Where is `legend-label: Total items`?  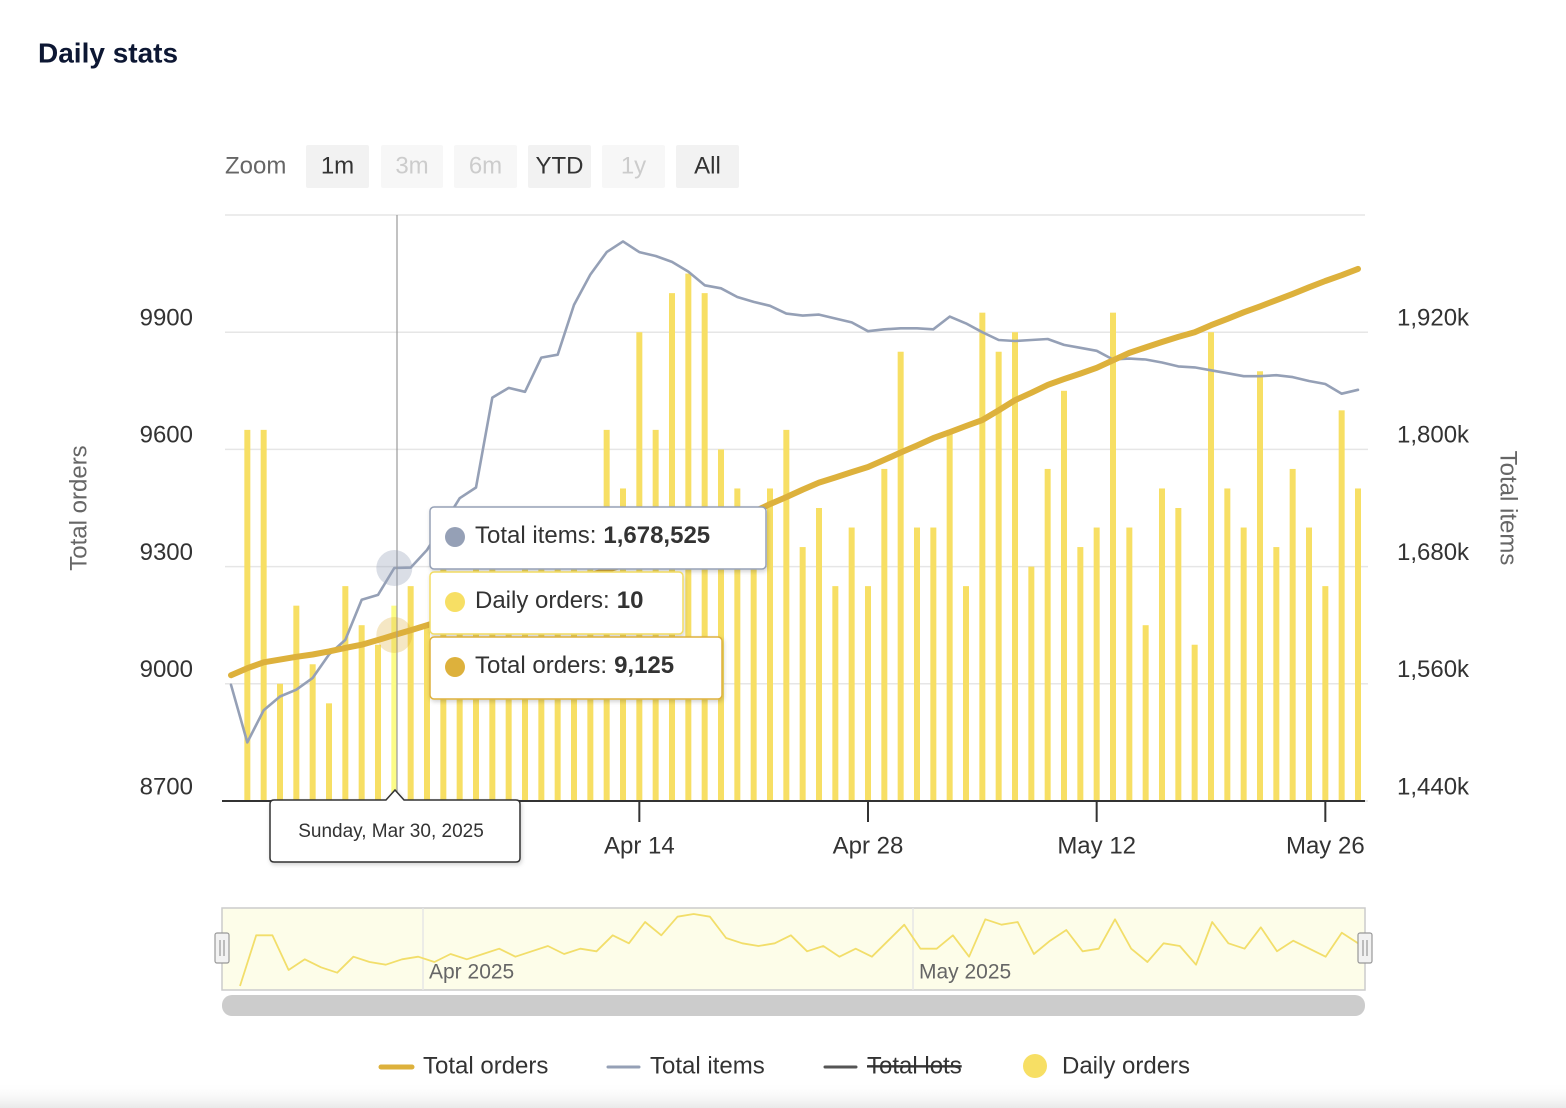 legend-label: Total items is located at coordinates (707, 1065).